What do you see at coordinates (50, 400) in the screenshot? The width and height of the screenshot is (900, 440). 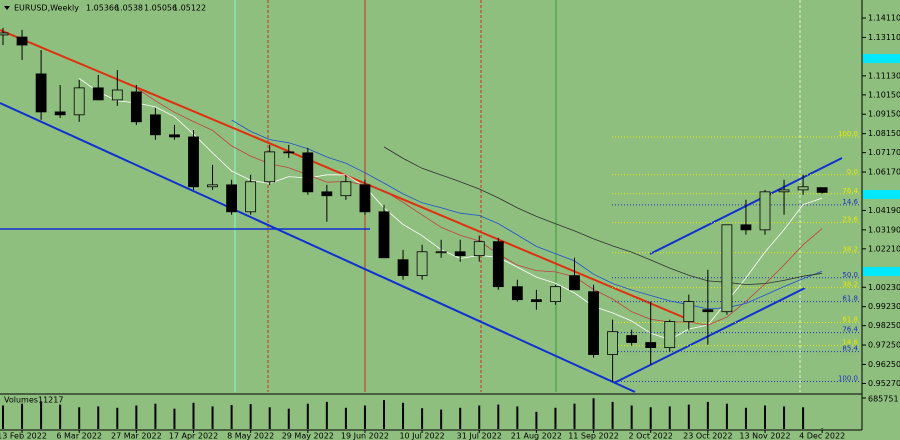 I see `volume-current: 11217` at bounding box center [50, 400].